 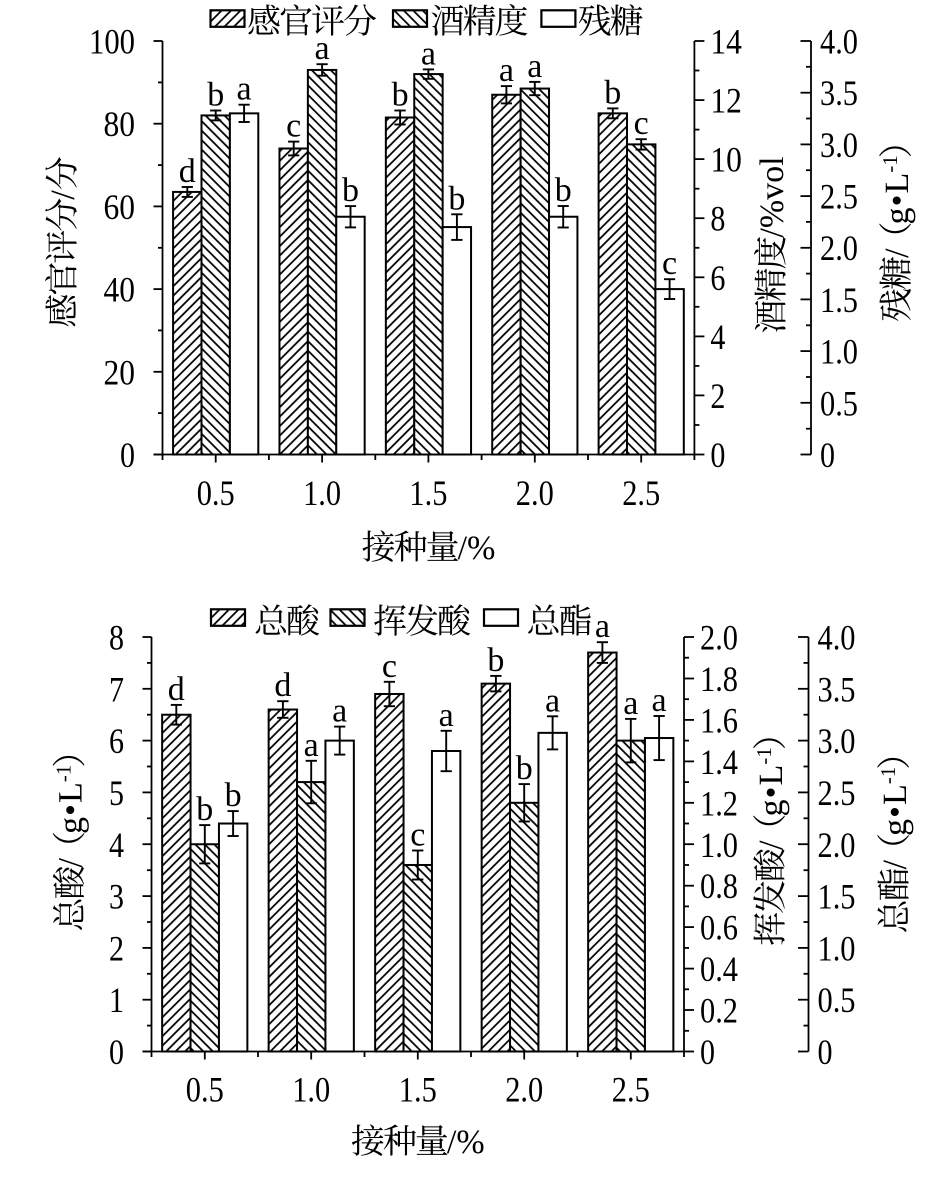 I want to click on svg-text: 40, so click(x=120, y=290).